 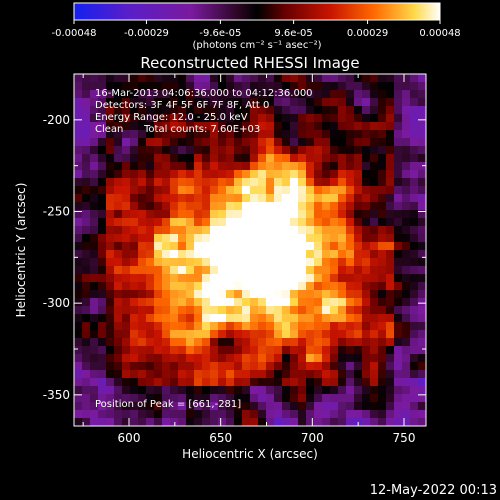 I want to click on colorbar-bar, so click(x=257, y=11).